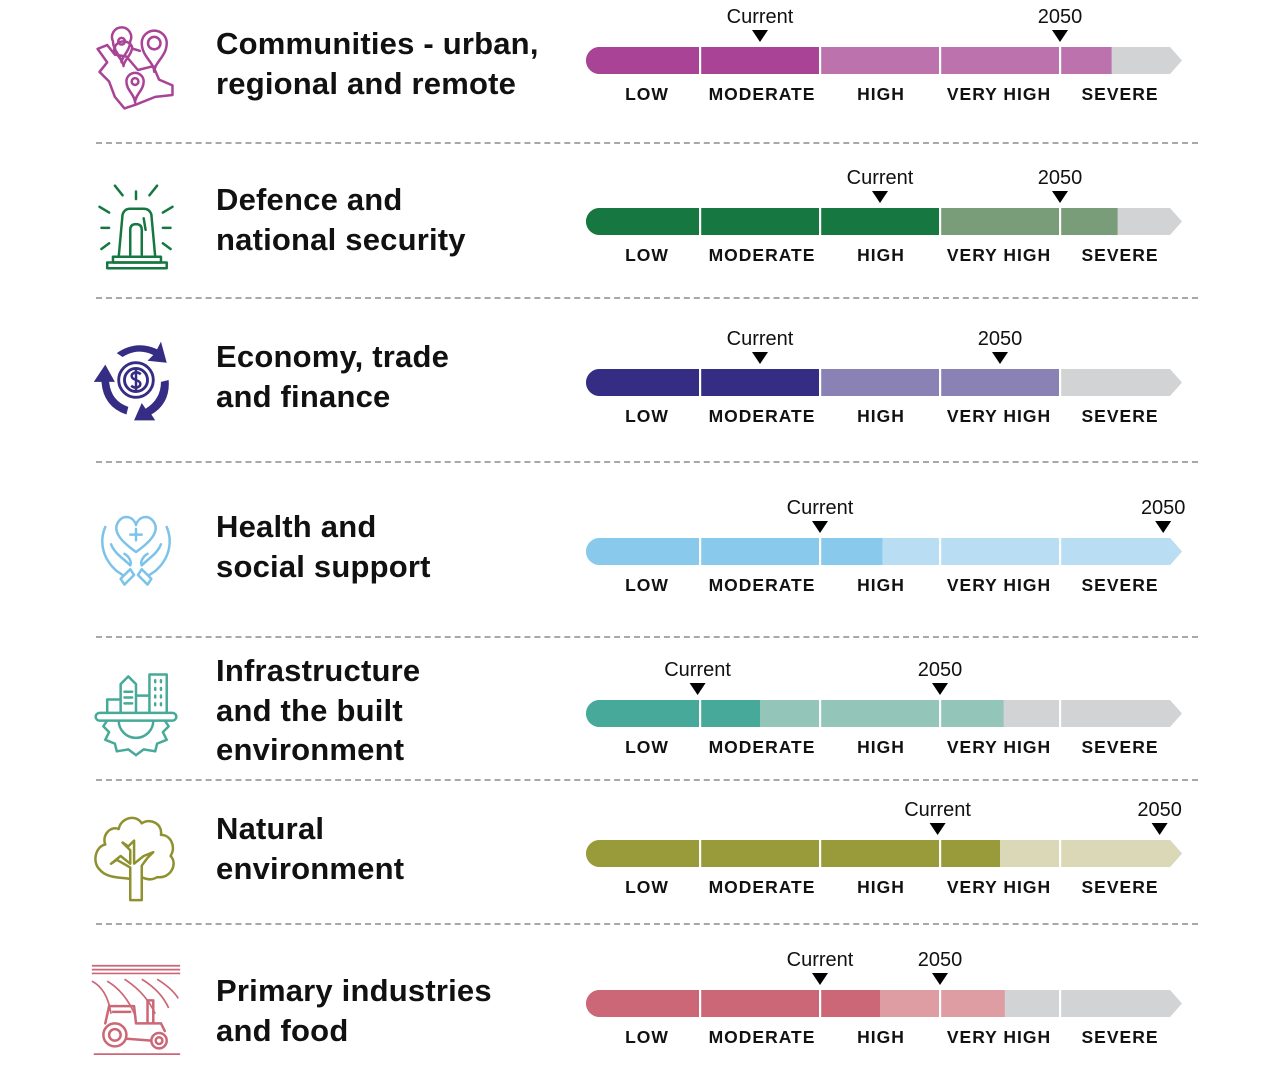 The height and width of the screenshot is (1078, 1280). Describe the element at coordinates (136, 711) in the screenshot. I see `city-gear-icon` at that location.